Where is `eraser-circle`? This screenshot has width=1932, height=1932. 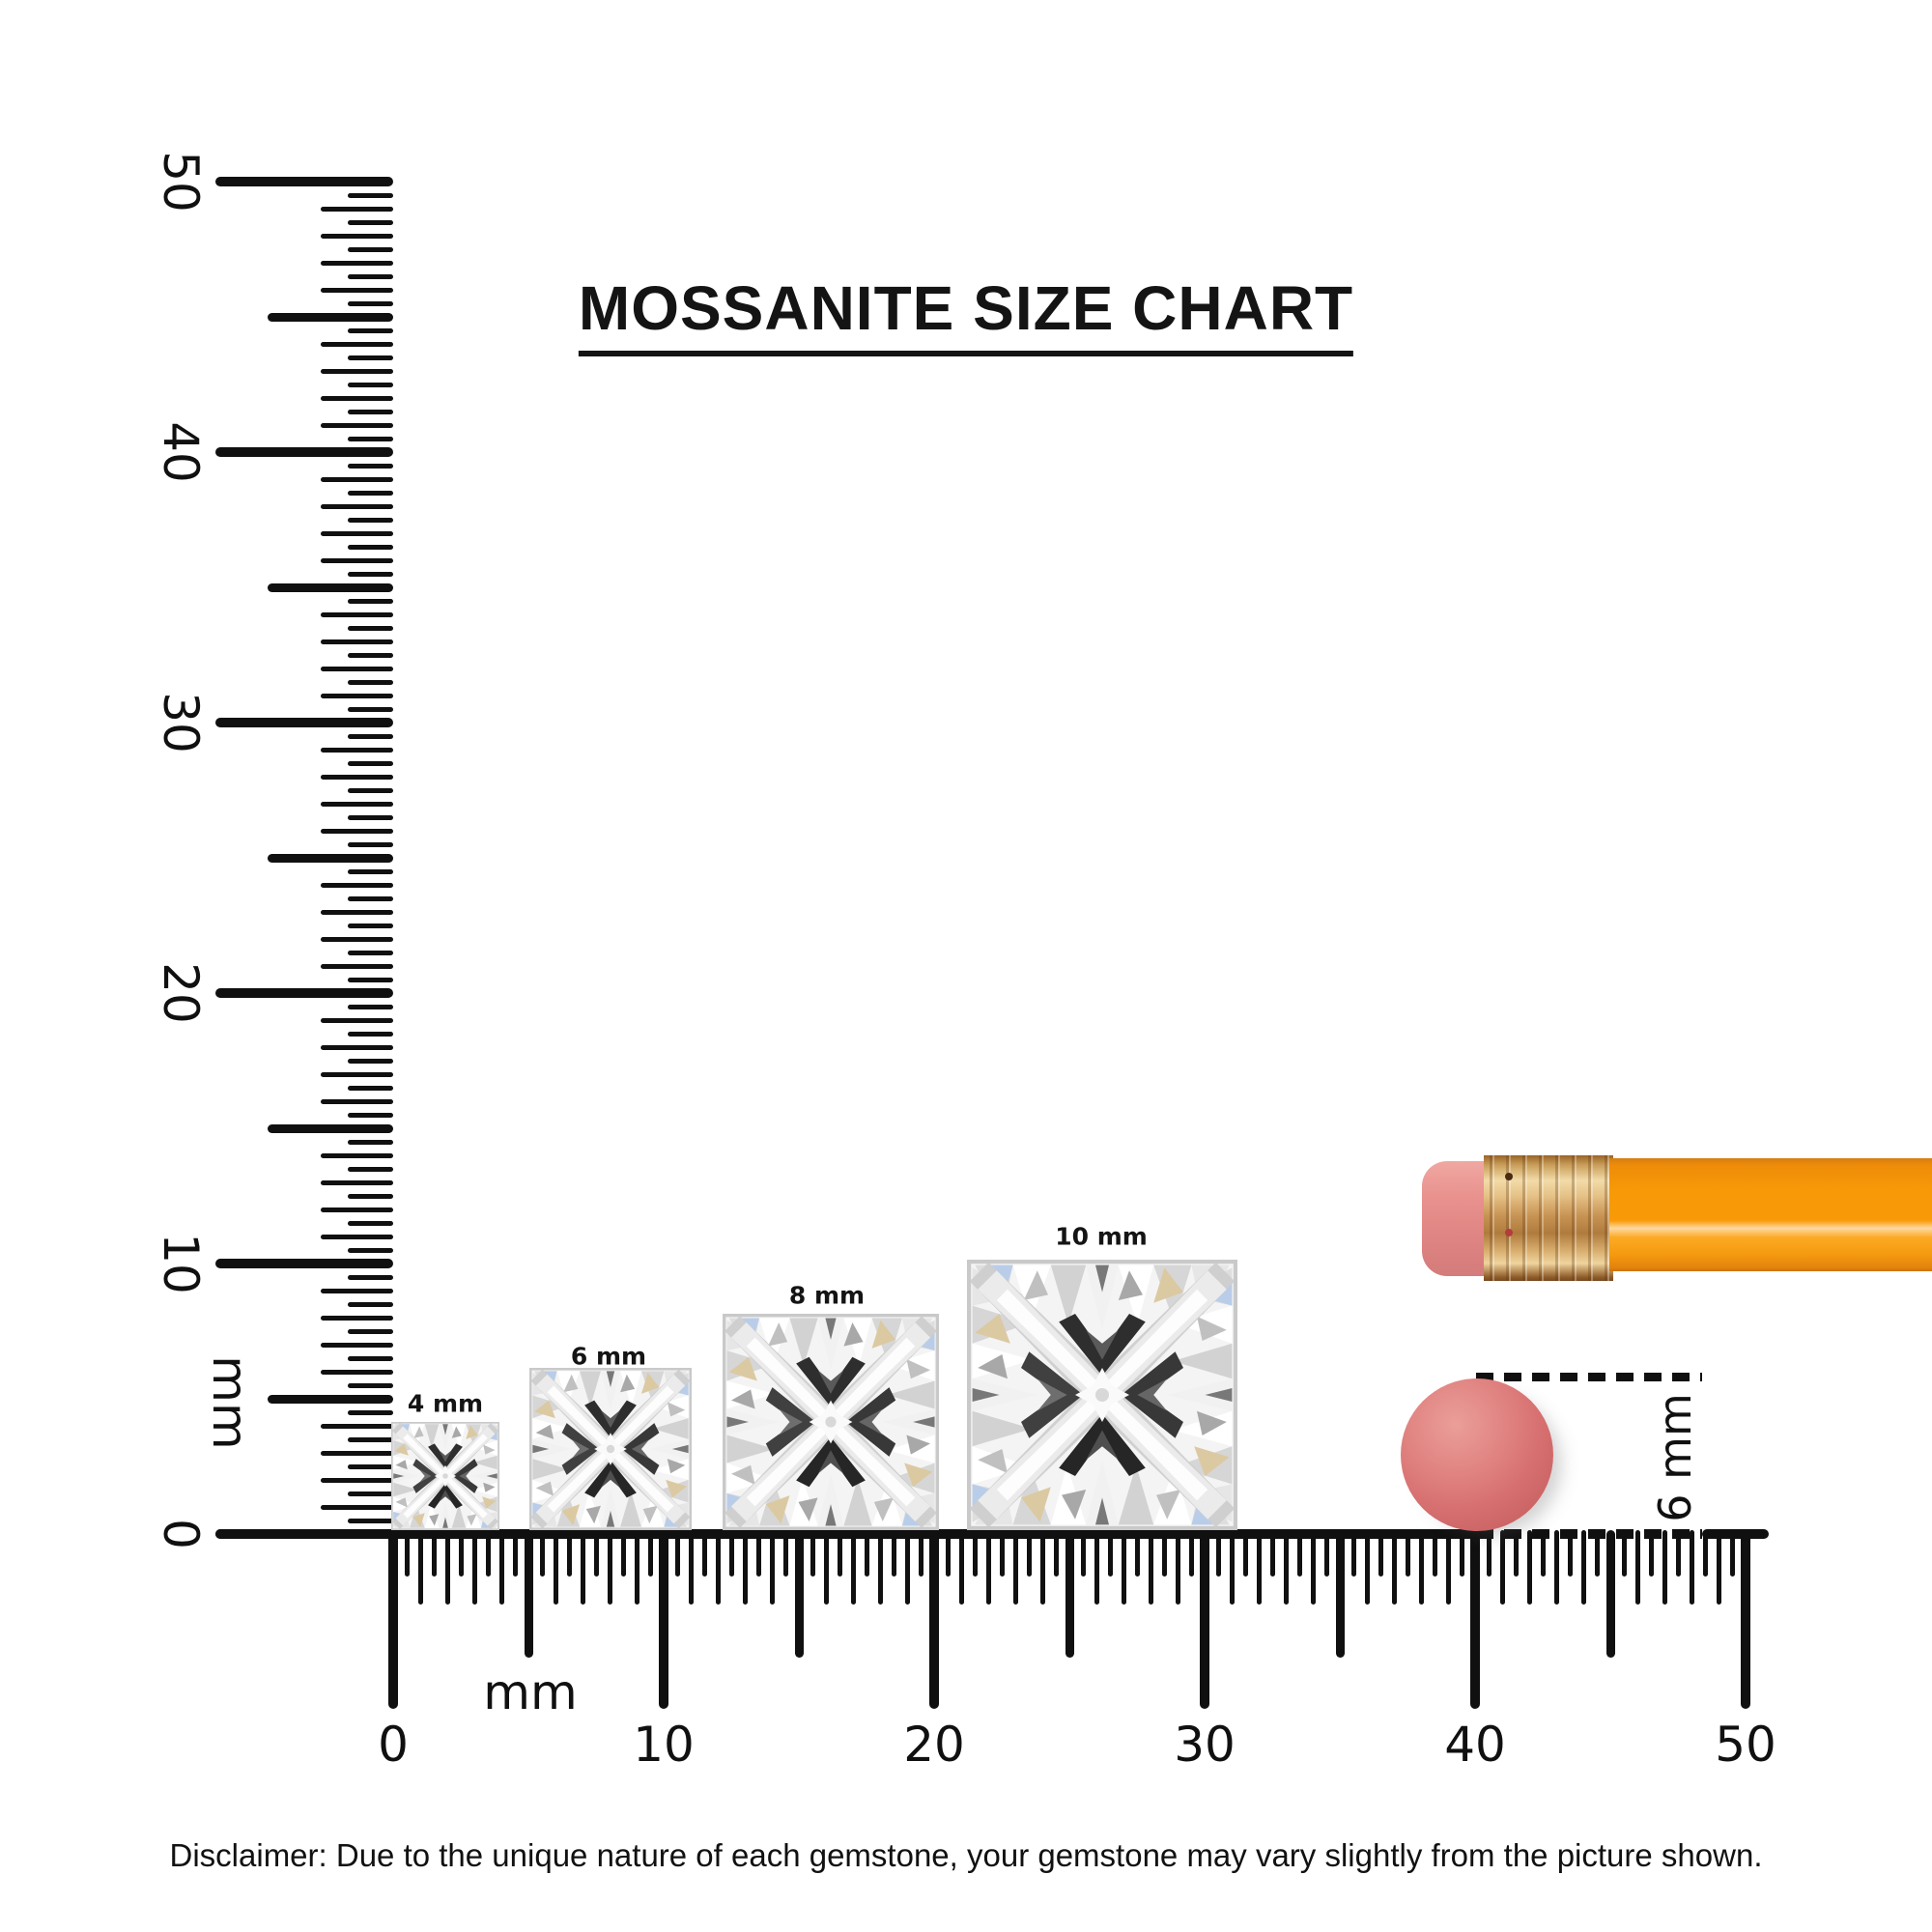 eraser-circle is located at coordinates (1477, 1454).